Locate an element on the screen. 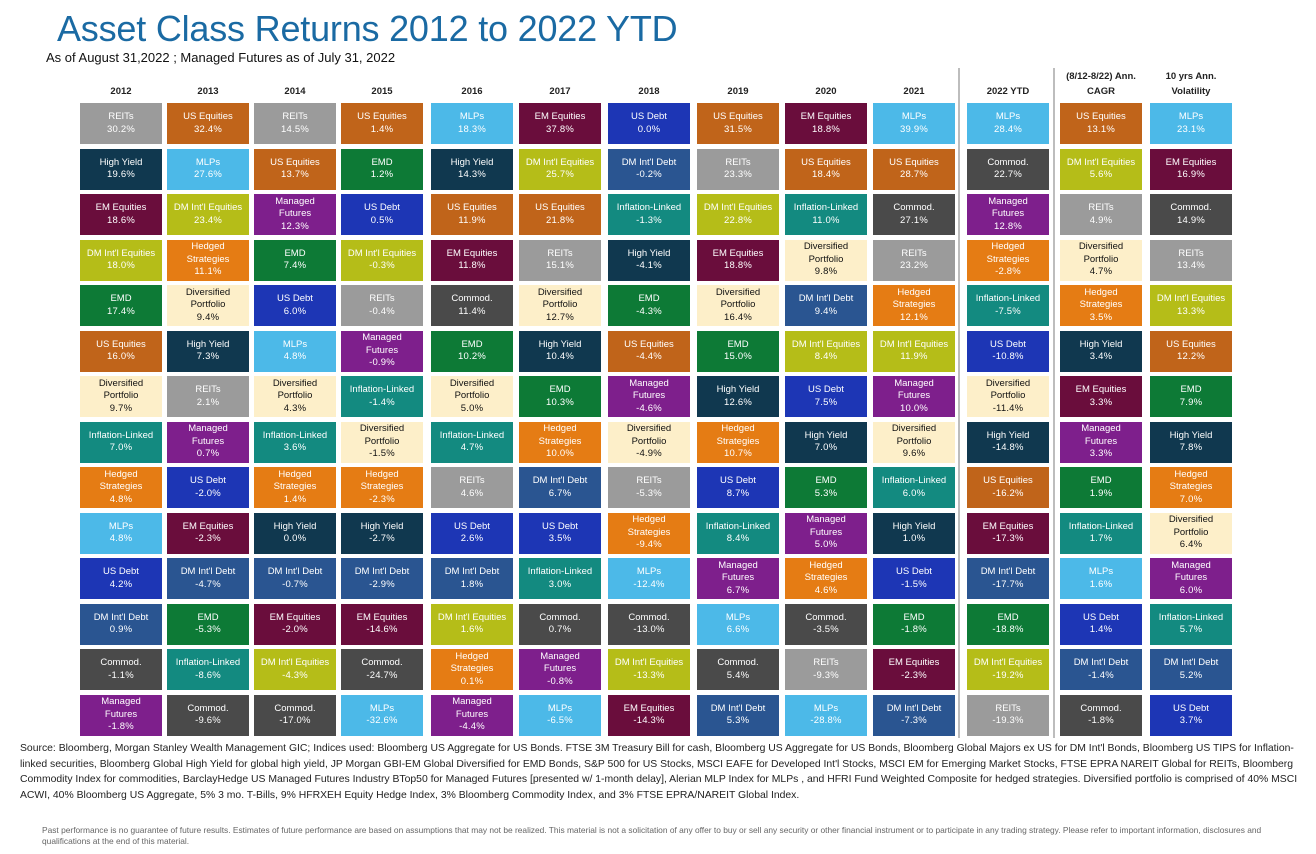 The width and height of the screenshot is (1316, 854). table-cell: Managed Futures 0.7% is located at coordinates (208, 442).